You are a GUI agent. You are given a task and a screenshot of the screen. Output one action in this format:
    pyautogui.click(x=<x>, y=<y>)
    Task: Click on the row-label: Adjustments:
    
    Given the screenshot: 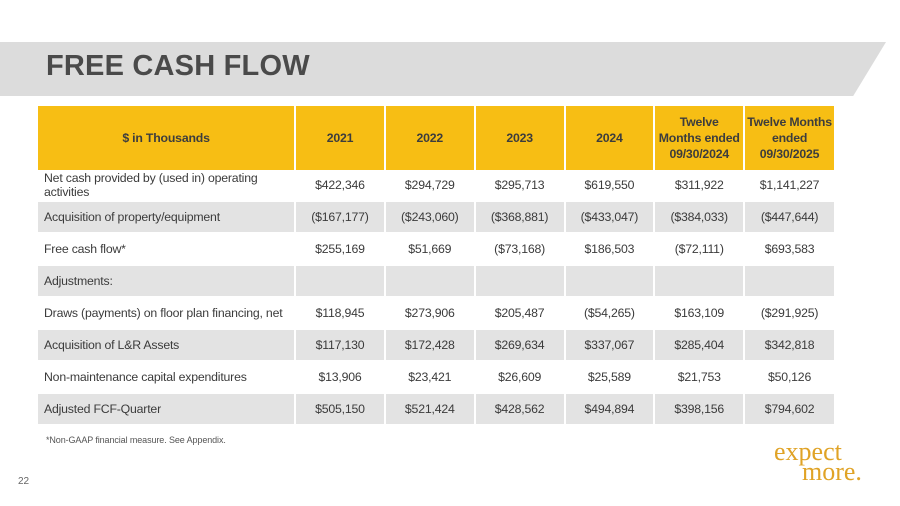 What is the action you would take?
    pyautogui.click(x=167, y=281)
    